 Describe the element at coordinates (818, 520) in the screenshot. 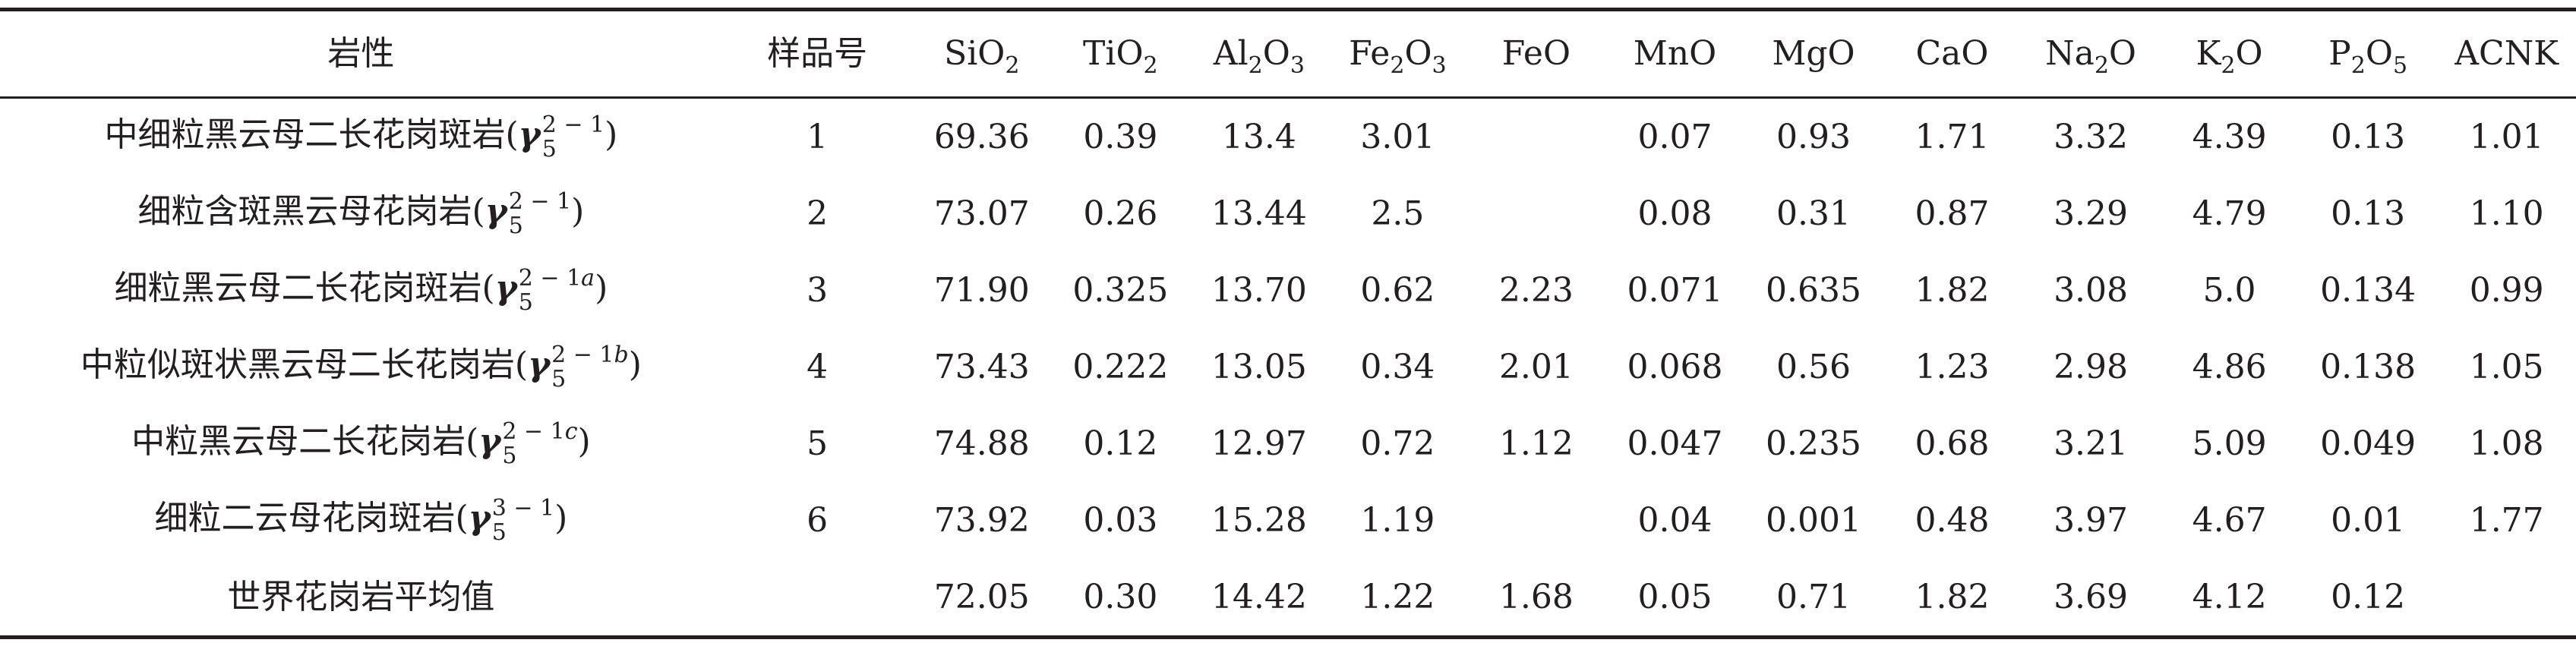

I see `sample-number-cell: 6` at that location.